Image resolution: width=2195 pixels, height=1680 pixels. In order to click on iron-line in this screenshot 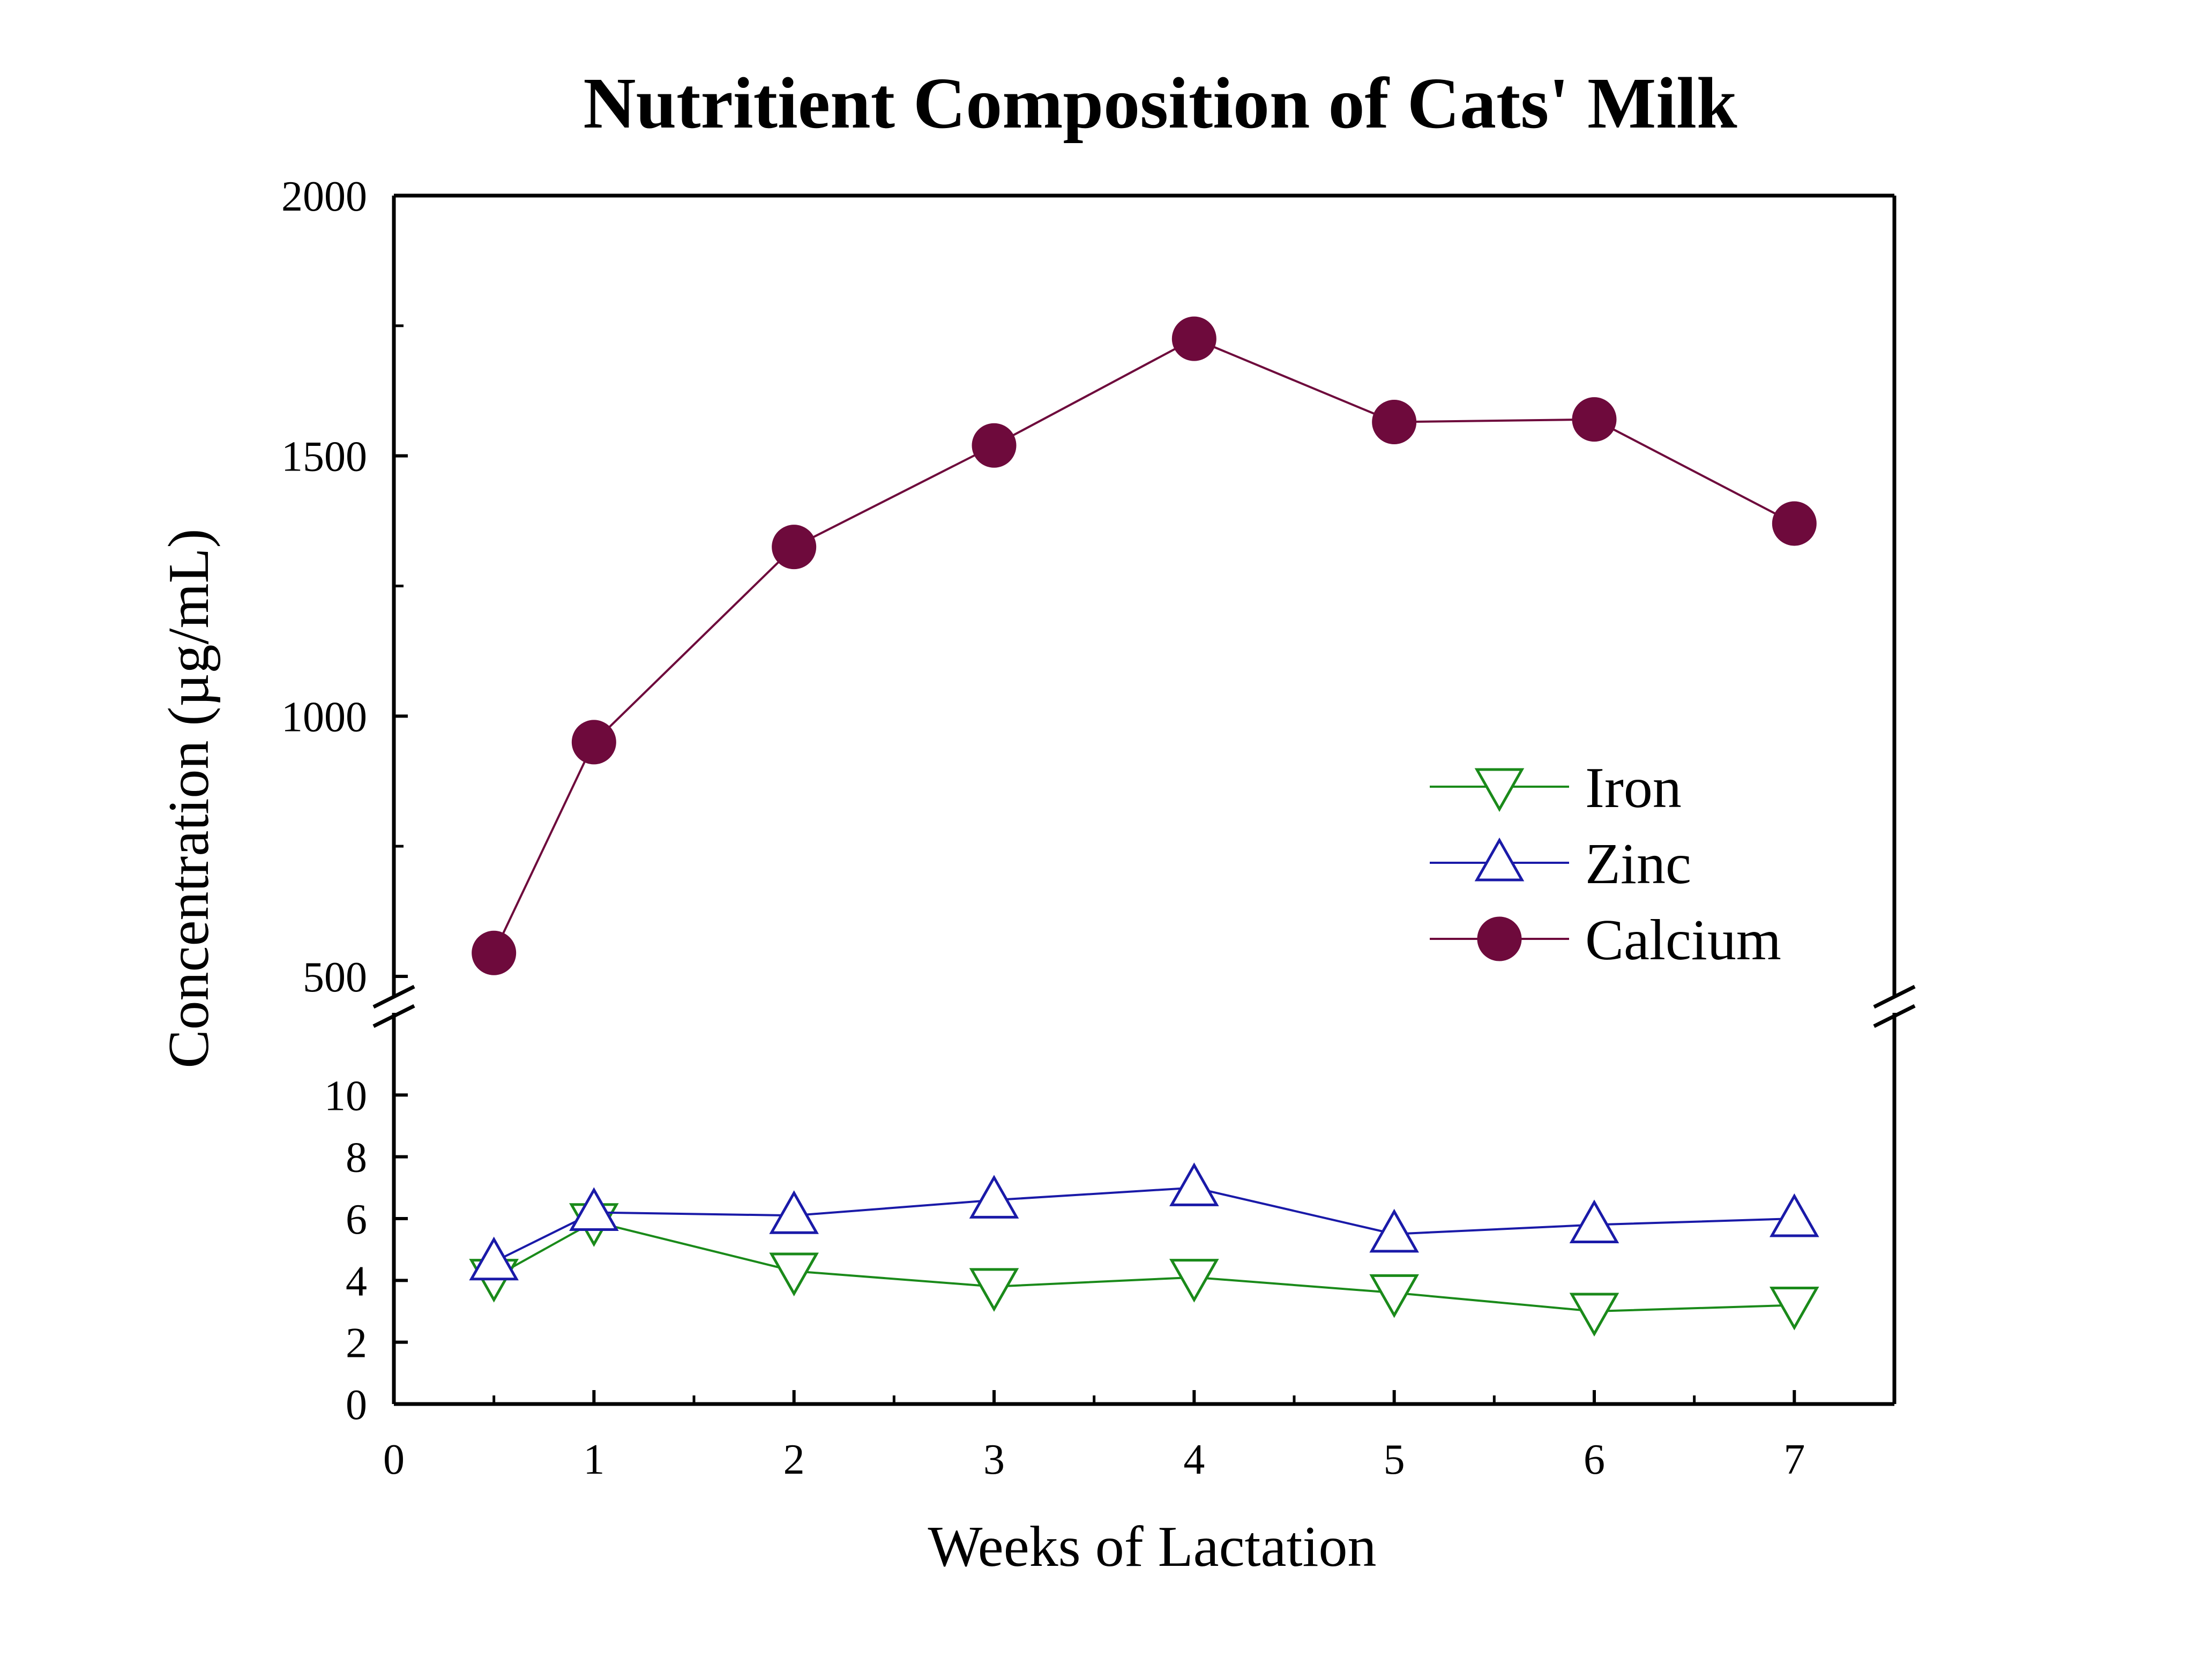, I will do `click(1144, 1266)`.